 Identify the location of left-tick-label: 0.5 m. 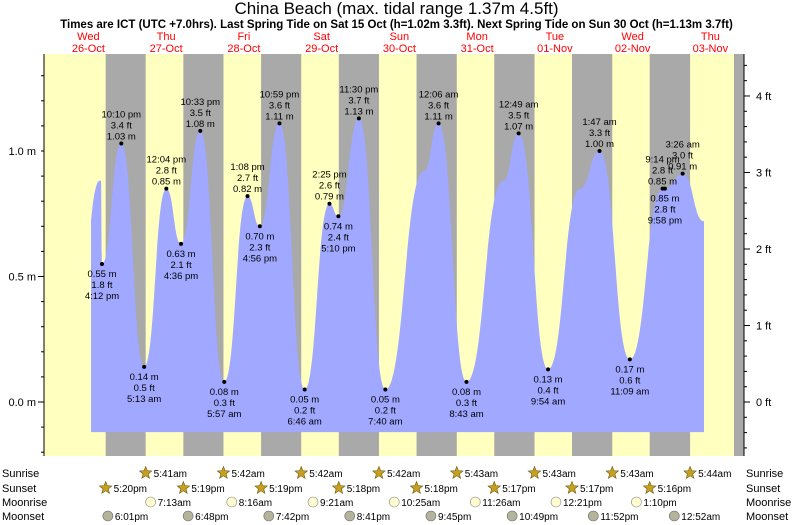
(22, 278).